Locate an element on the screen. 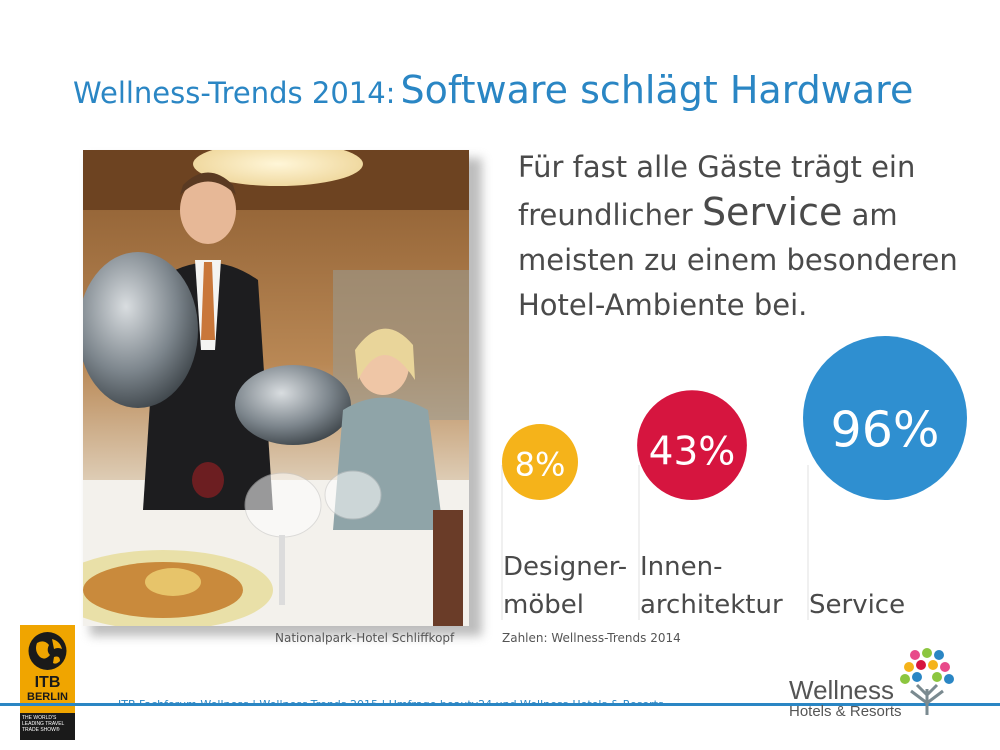 The width and height of the screenshot is (1000, 750). wellness-hotels-logo: Wellness Hotels & Resorts is located at coordinates (885, 685).